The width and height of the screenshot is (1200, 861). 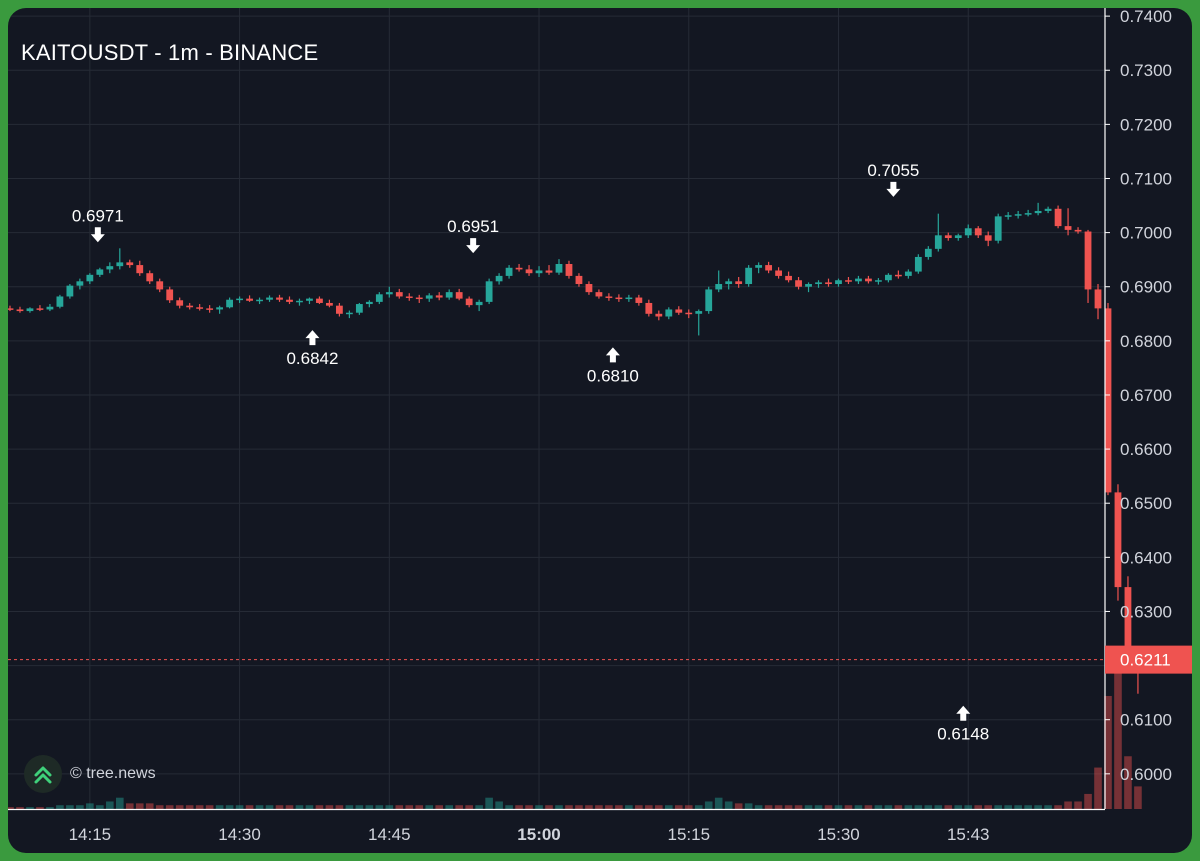 What do you see at coordinates (688, 834) in the screenshot?
I see `time-tick-label: 15:15` at bounding box center [688, 834].